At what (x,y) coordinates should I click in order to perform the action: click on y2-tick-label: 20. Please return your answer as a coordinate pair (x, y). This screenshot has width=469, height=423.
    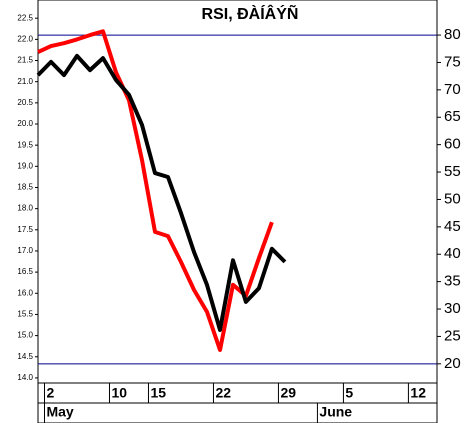
    Looking at the image, I should click on (452, 363).